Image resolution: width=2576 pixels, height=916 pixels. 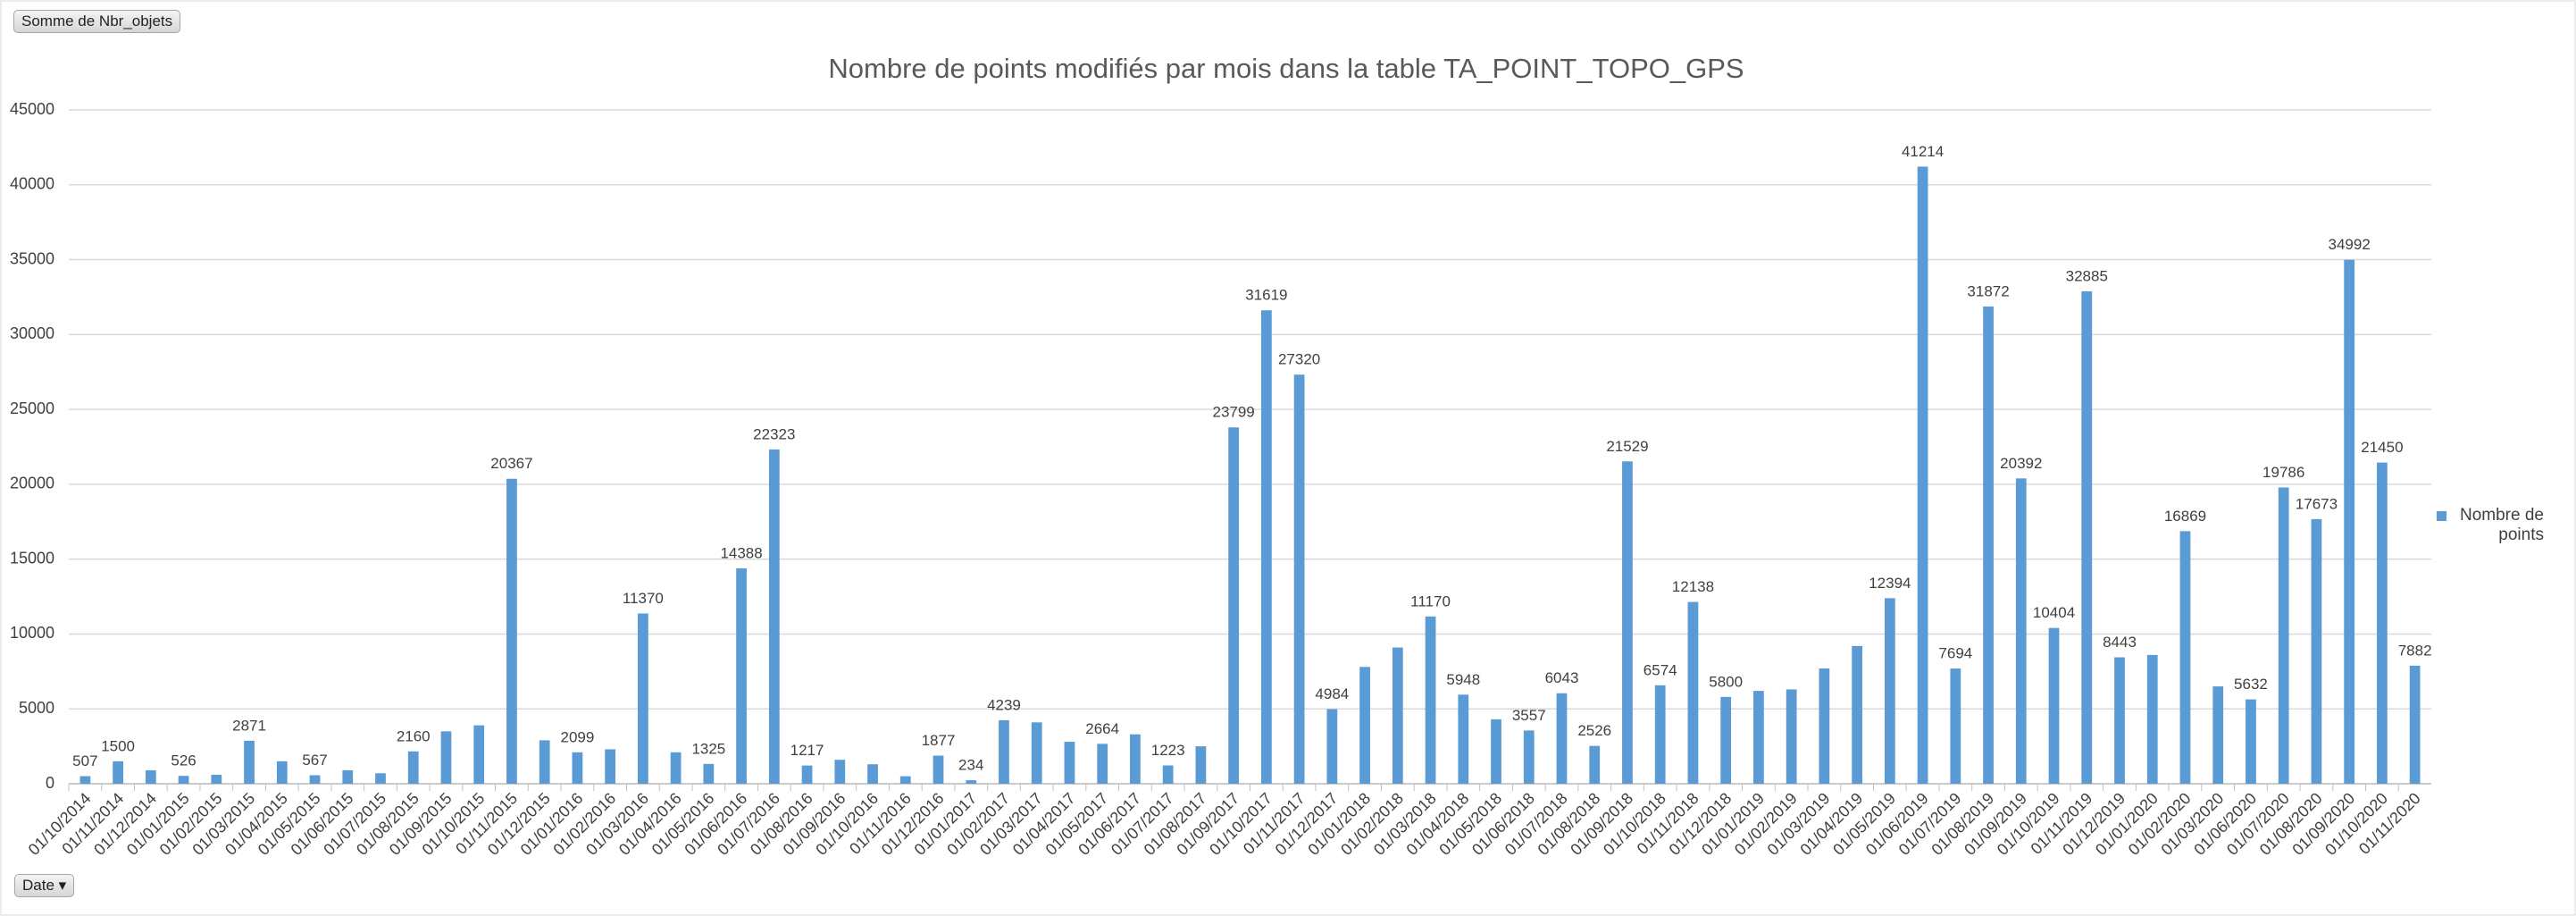 I want to click on data-label: 7694, so click(x=1955, y=653).